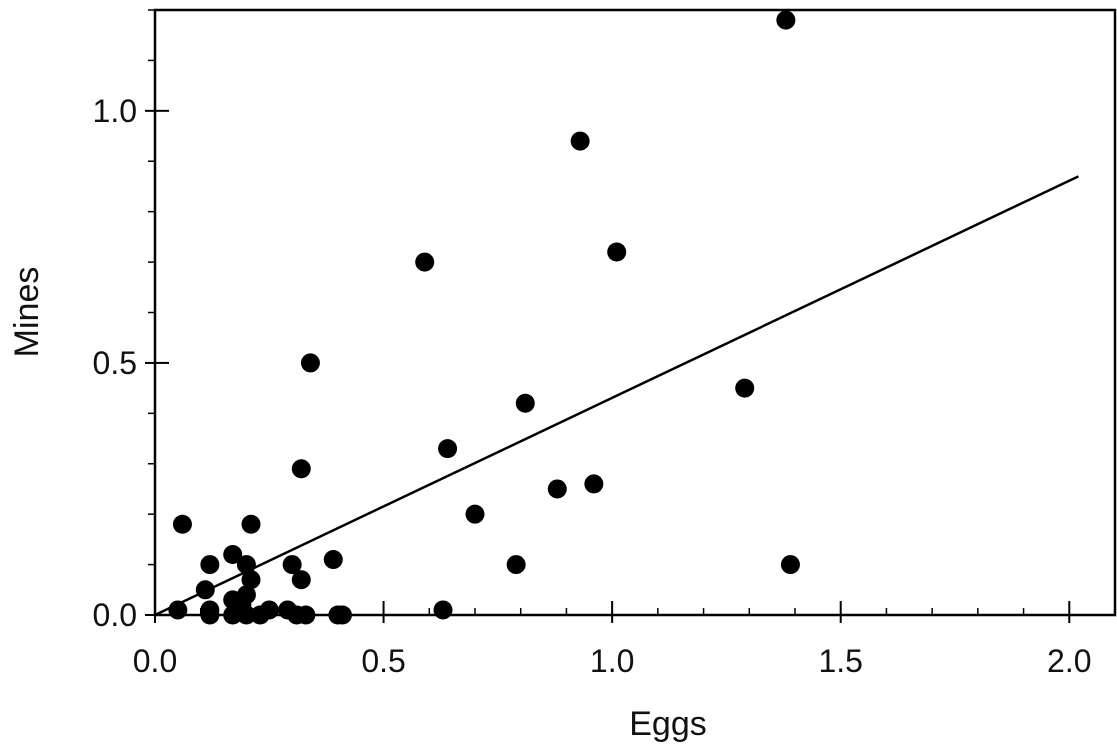 The width and height of the screenshot is (1117, 744). Describe the element at coordinates (612, 661) in the screenshot. I see `x-tick-label: 1.0` at that location.